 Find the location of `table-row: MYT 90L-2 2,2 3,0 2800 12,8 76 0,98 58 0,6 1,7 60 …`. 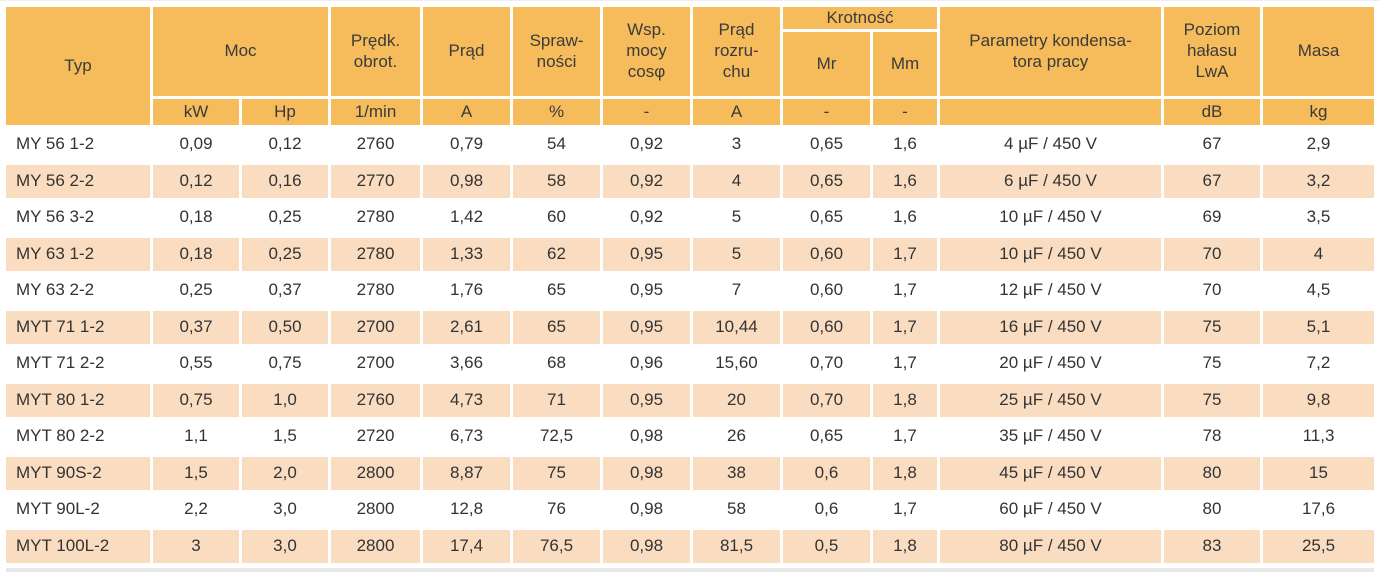

table-row: MYT 90L-2 2,2 3,0 2800 12,8 76 0,98 58 0,6 1,7 60 … is located at coordinates (690, 510).